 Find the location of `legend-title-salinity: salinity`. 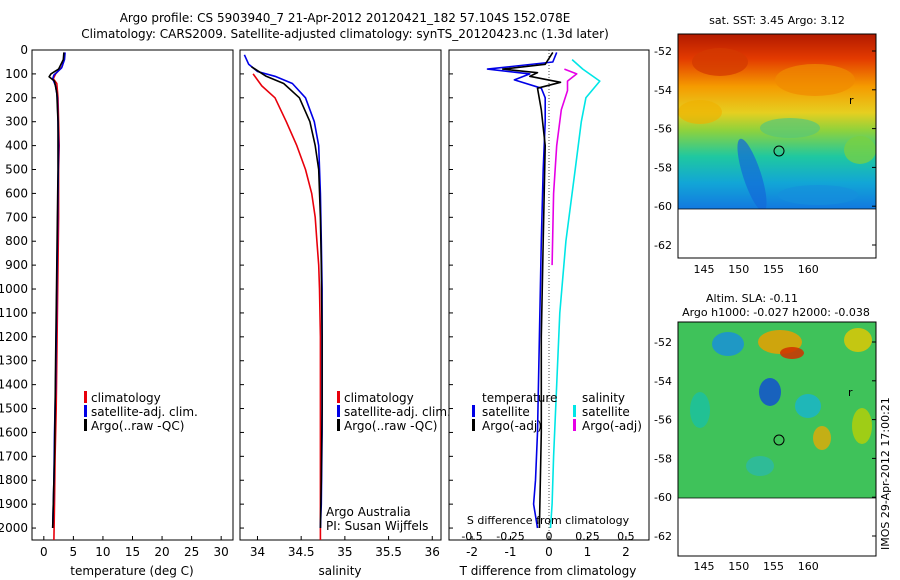

legend-title-salinity: salinity is located at coordinates (603, 398).